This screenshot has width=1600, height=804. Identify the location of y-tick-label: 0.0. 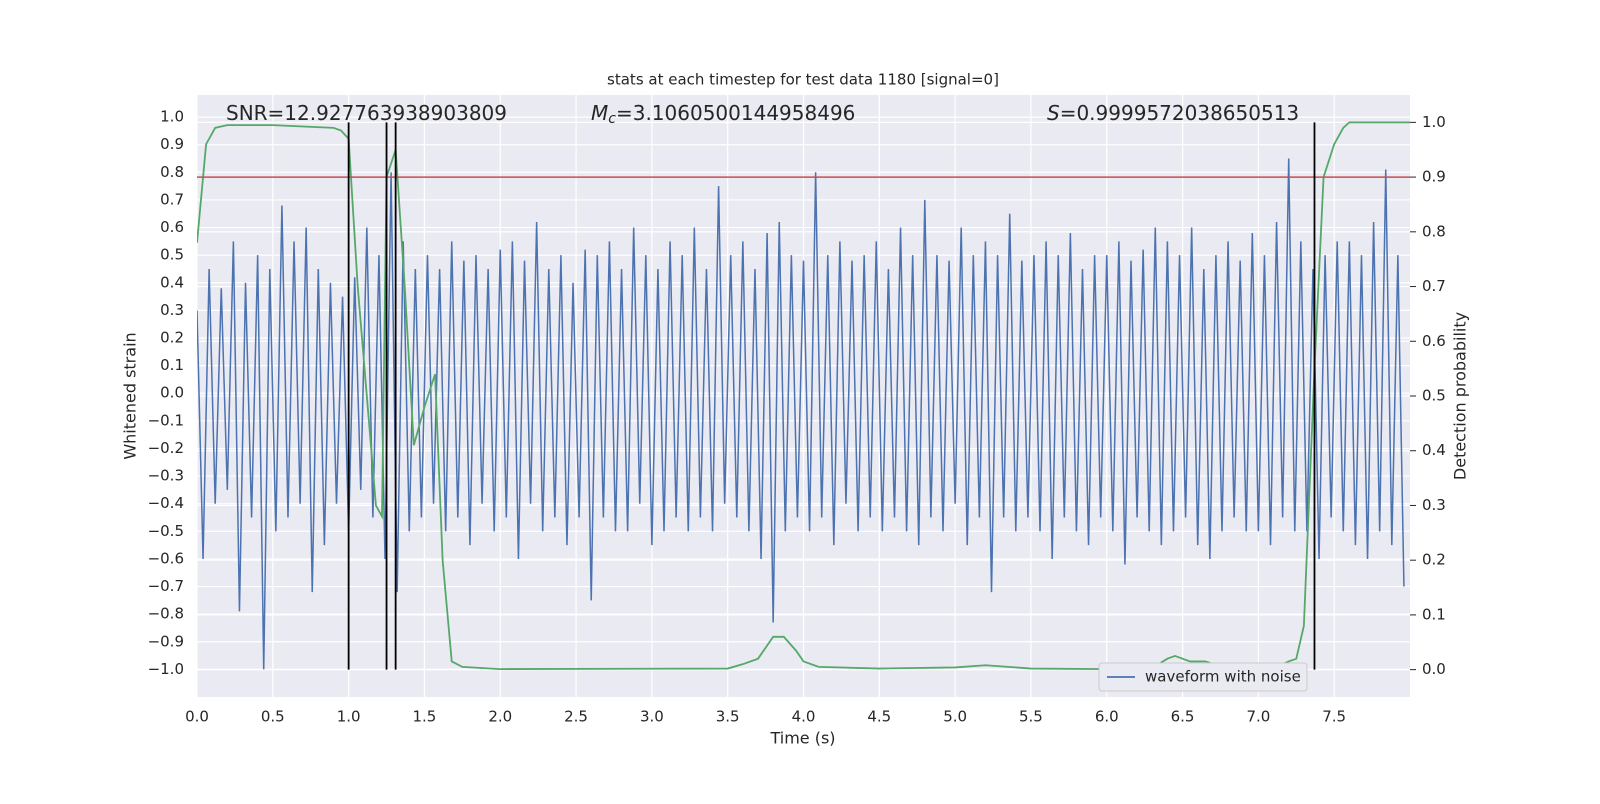
(172, 393).